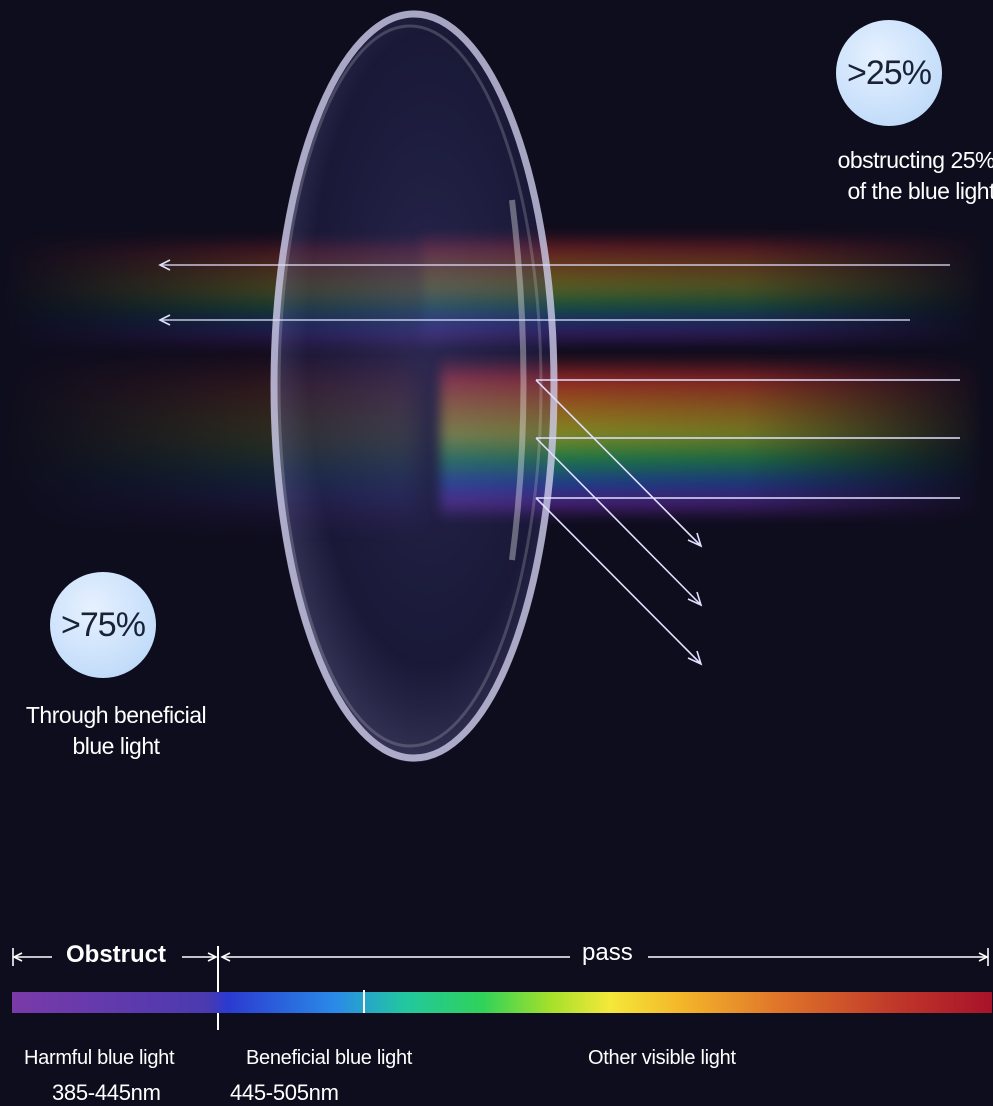 This screenshot has width=993, height=1106. I want to click on obstruct-caption-line-2: of the blue light, so click(920, 191).